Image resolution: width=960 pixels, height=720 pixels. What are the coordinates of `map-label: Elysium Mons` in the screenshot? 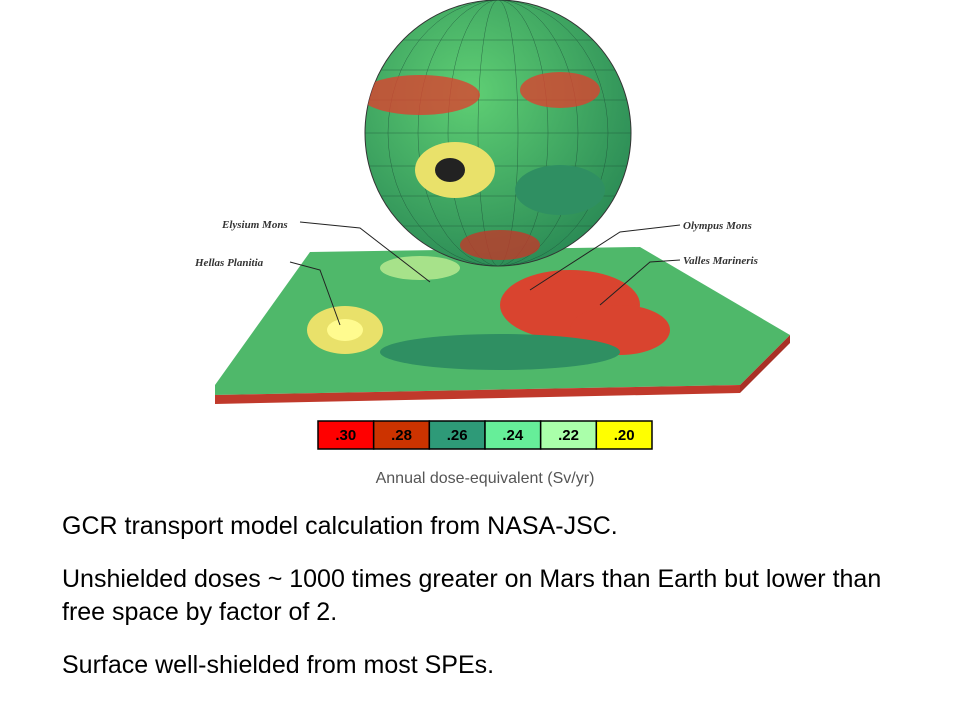 It's located at (254, 225).